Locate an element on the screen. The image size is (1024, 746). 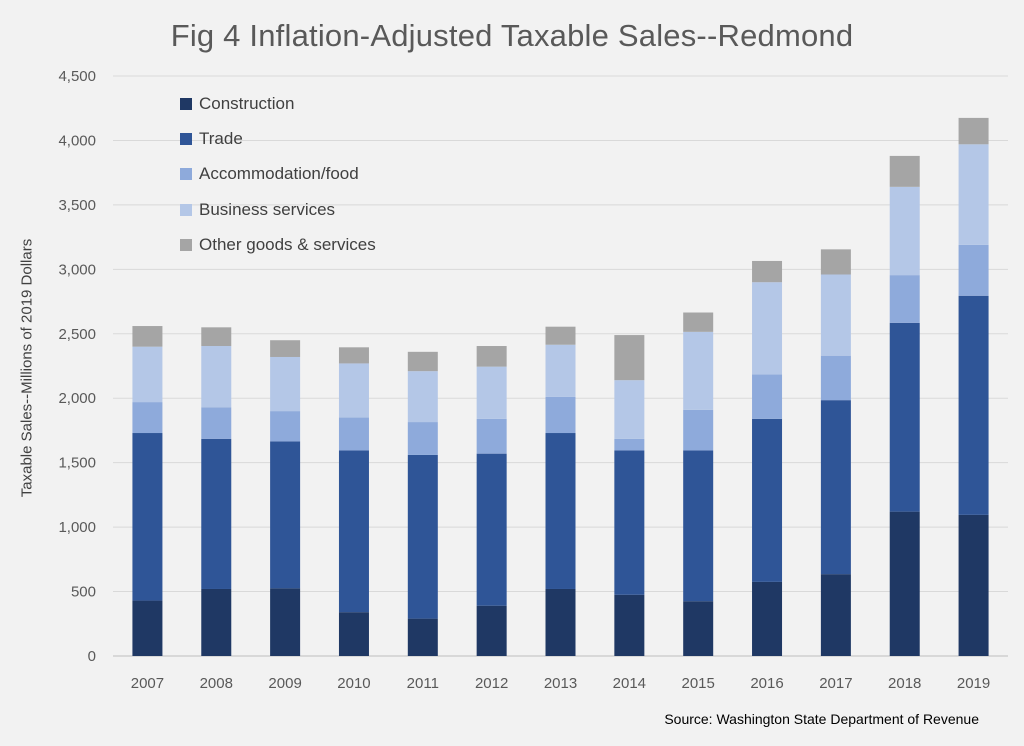
x-tick-label: 2018 is located at coordinates (904, 683).